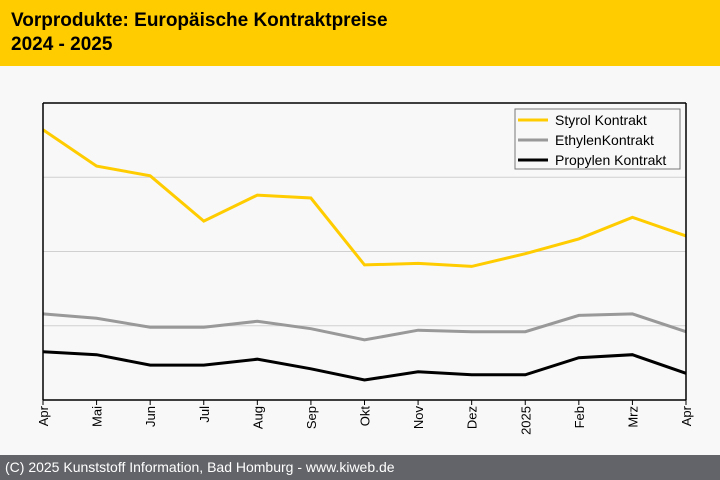 The width and height of the screenshot is (720, 480). I want to click on legend-label: EthylenKontrakt, so click(604, 140).